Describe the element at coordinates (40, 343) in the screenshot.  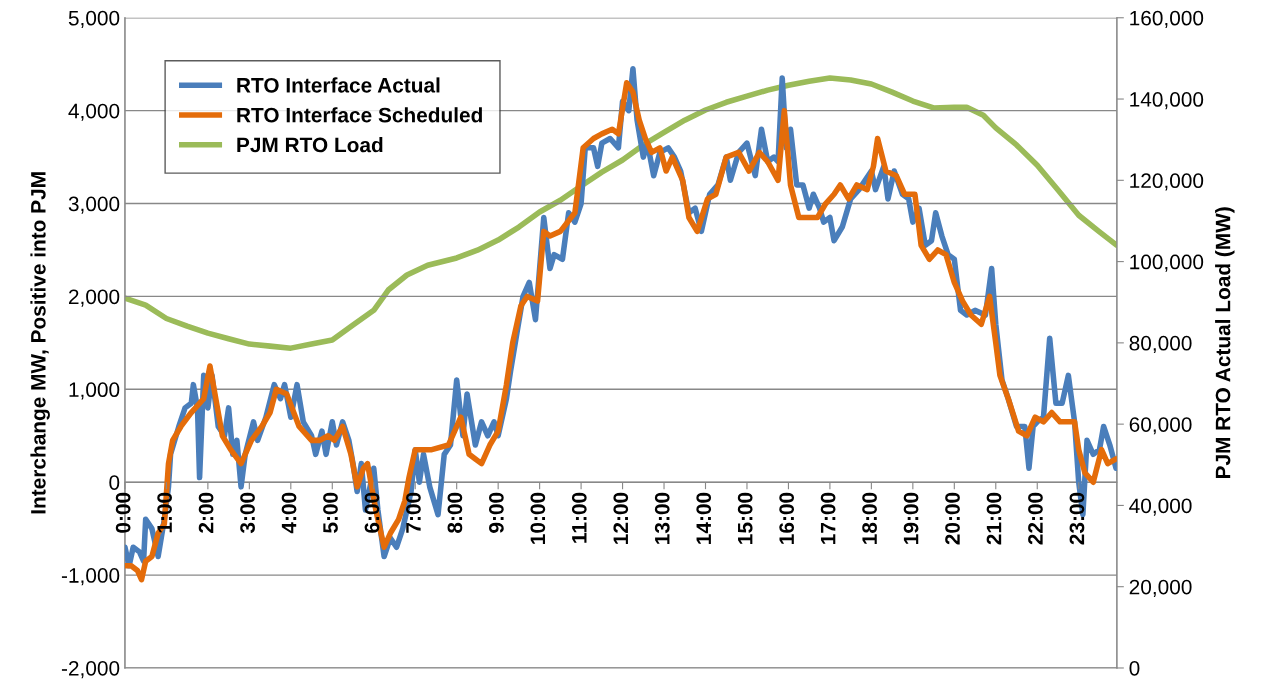
I see `y-axis-title: Interchange MW, Positive into PJM` at that location.